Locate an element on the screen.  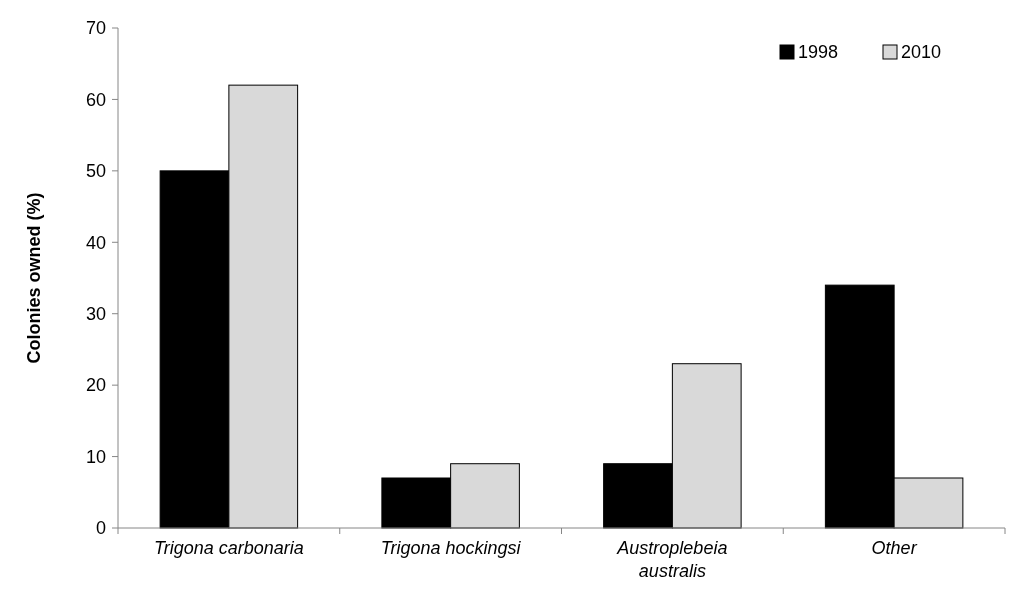
y-tick-label: 0 is located at coordinates (100, 528).